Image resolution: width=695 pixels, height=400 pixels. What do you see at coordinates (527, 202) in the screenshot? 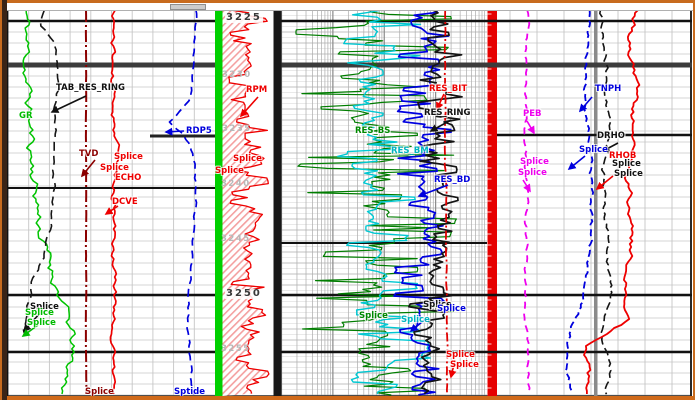
I see `curve-peb` at bounding box center [527, 202].